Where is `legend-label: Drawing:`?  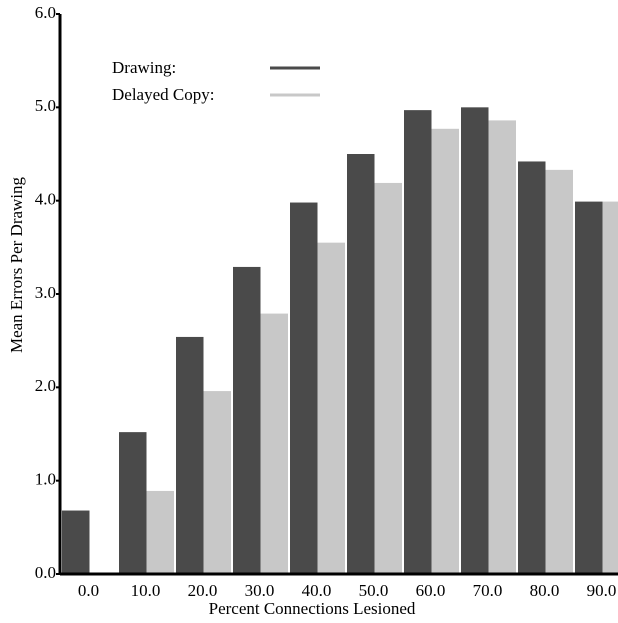 legend-label: Drawing: is located at coordinates (144, 67).